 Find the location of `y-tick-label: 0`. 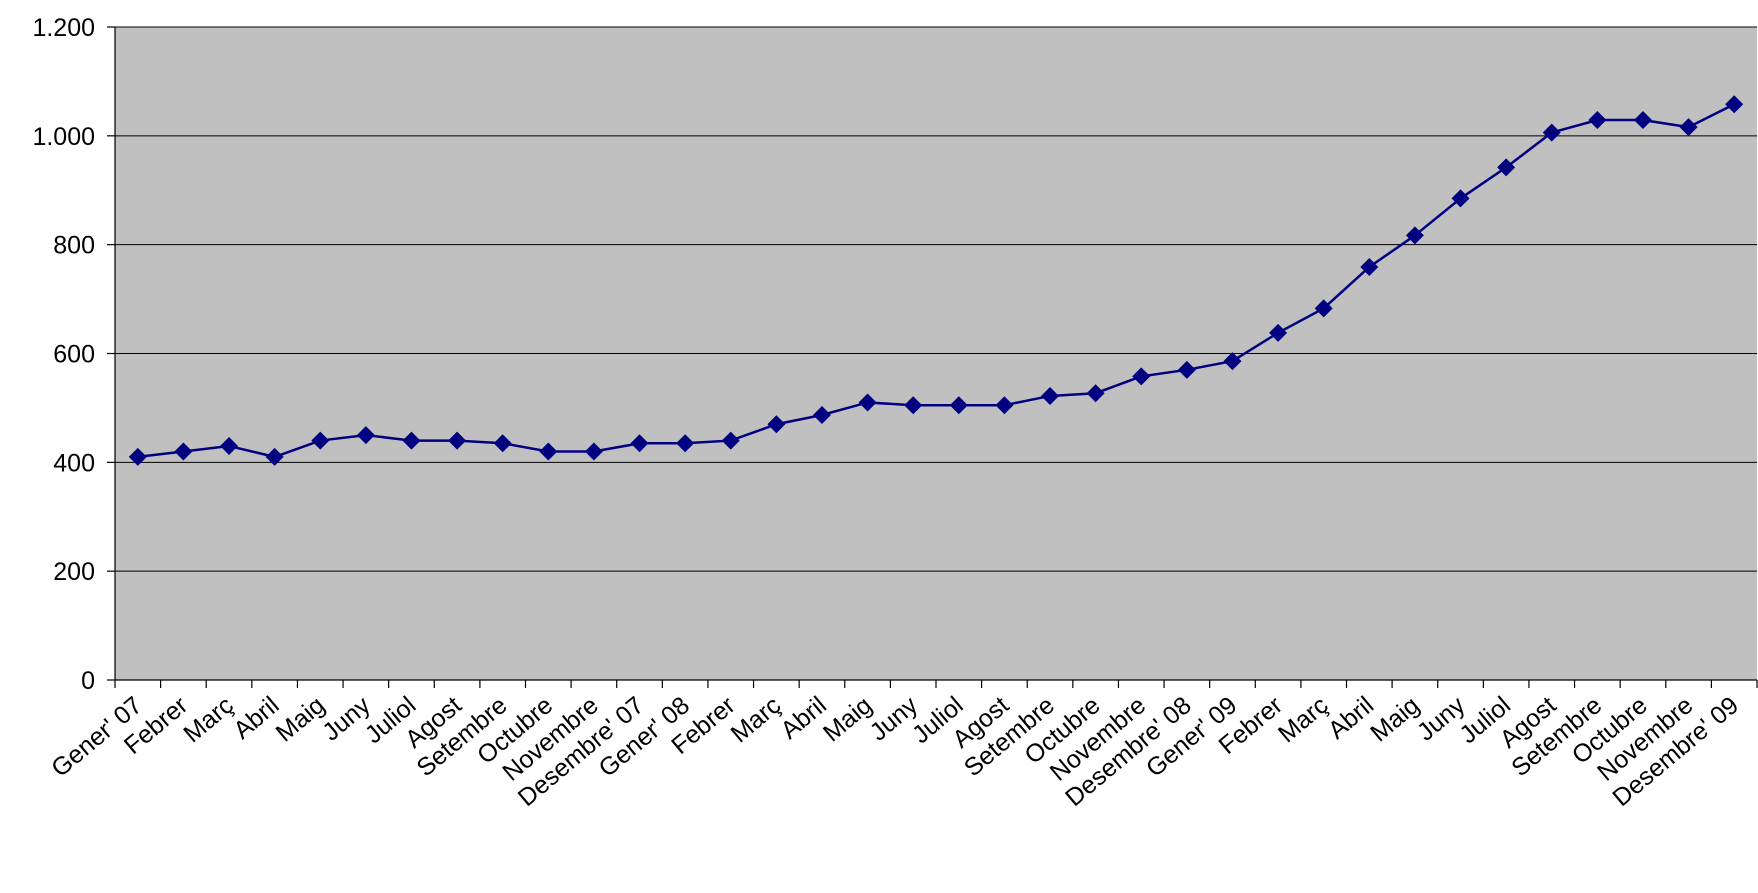

y-tick-label: 0 is located at coordinates (88, 681).